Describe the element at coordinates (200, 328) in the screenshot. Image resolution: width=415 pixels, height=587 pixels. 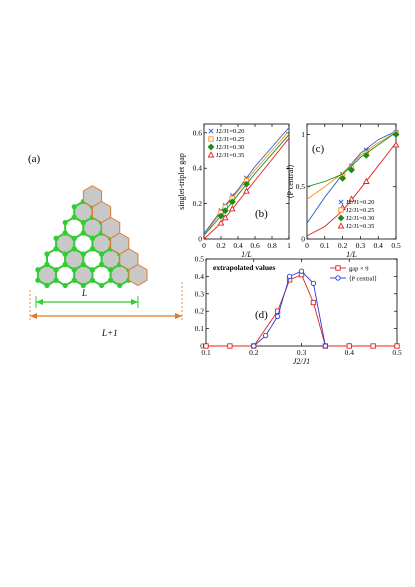
I see `y-tick-label: 0.1` at that location.